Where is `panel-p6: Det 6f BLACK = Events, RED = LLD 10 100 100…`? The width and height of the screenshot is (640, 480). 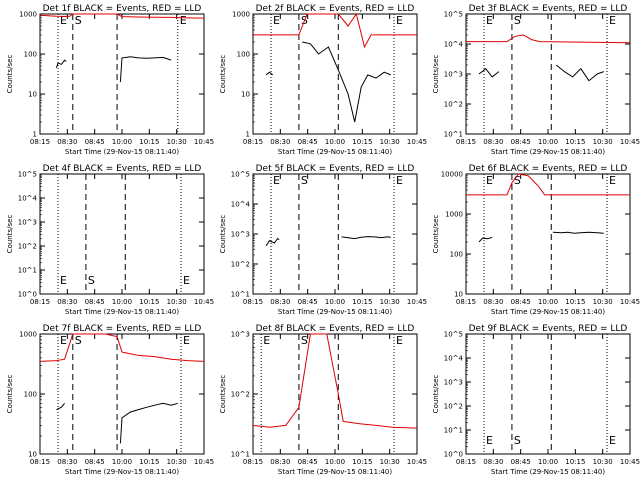 panel-p6: Det 6f BLACK = Events, RED = LLD 10 100 100… is located at coordinates (536, 240).